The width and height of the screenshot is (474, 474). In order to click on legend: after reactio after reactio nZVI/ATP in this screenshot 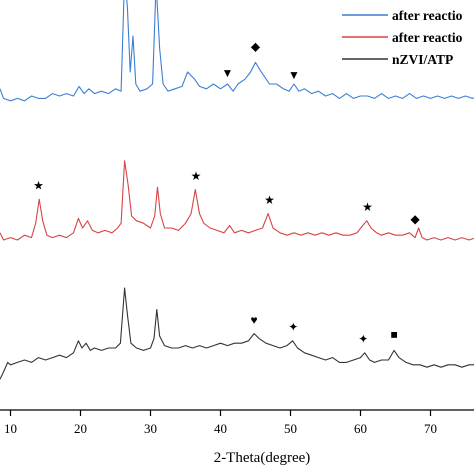, I will do `click(402, 37)`.